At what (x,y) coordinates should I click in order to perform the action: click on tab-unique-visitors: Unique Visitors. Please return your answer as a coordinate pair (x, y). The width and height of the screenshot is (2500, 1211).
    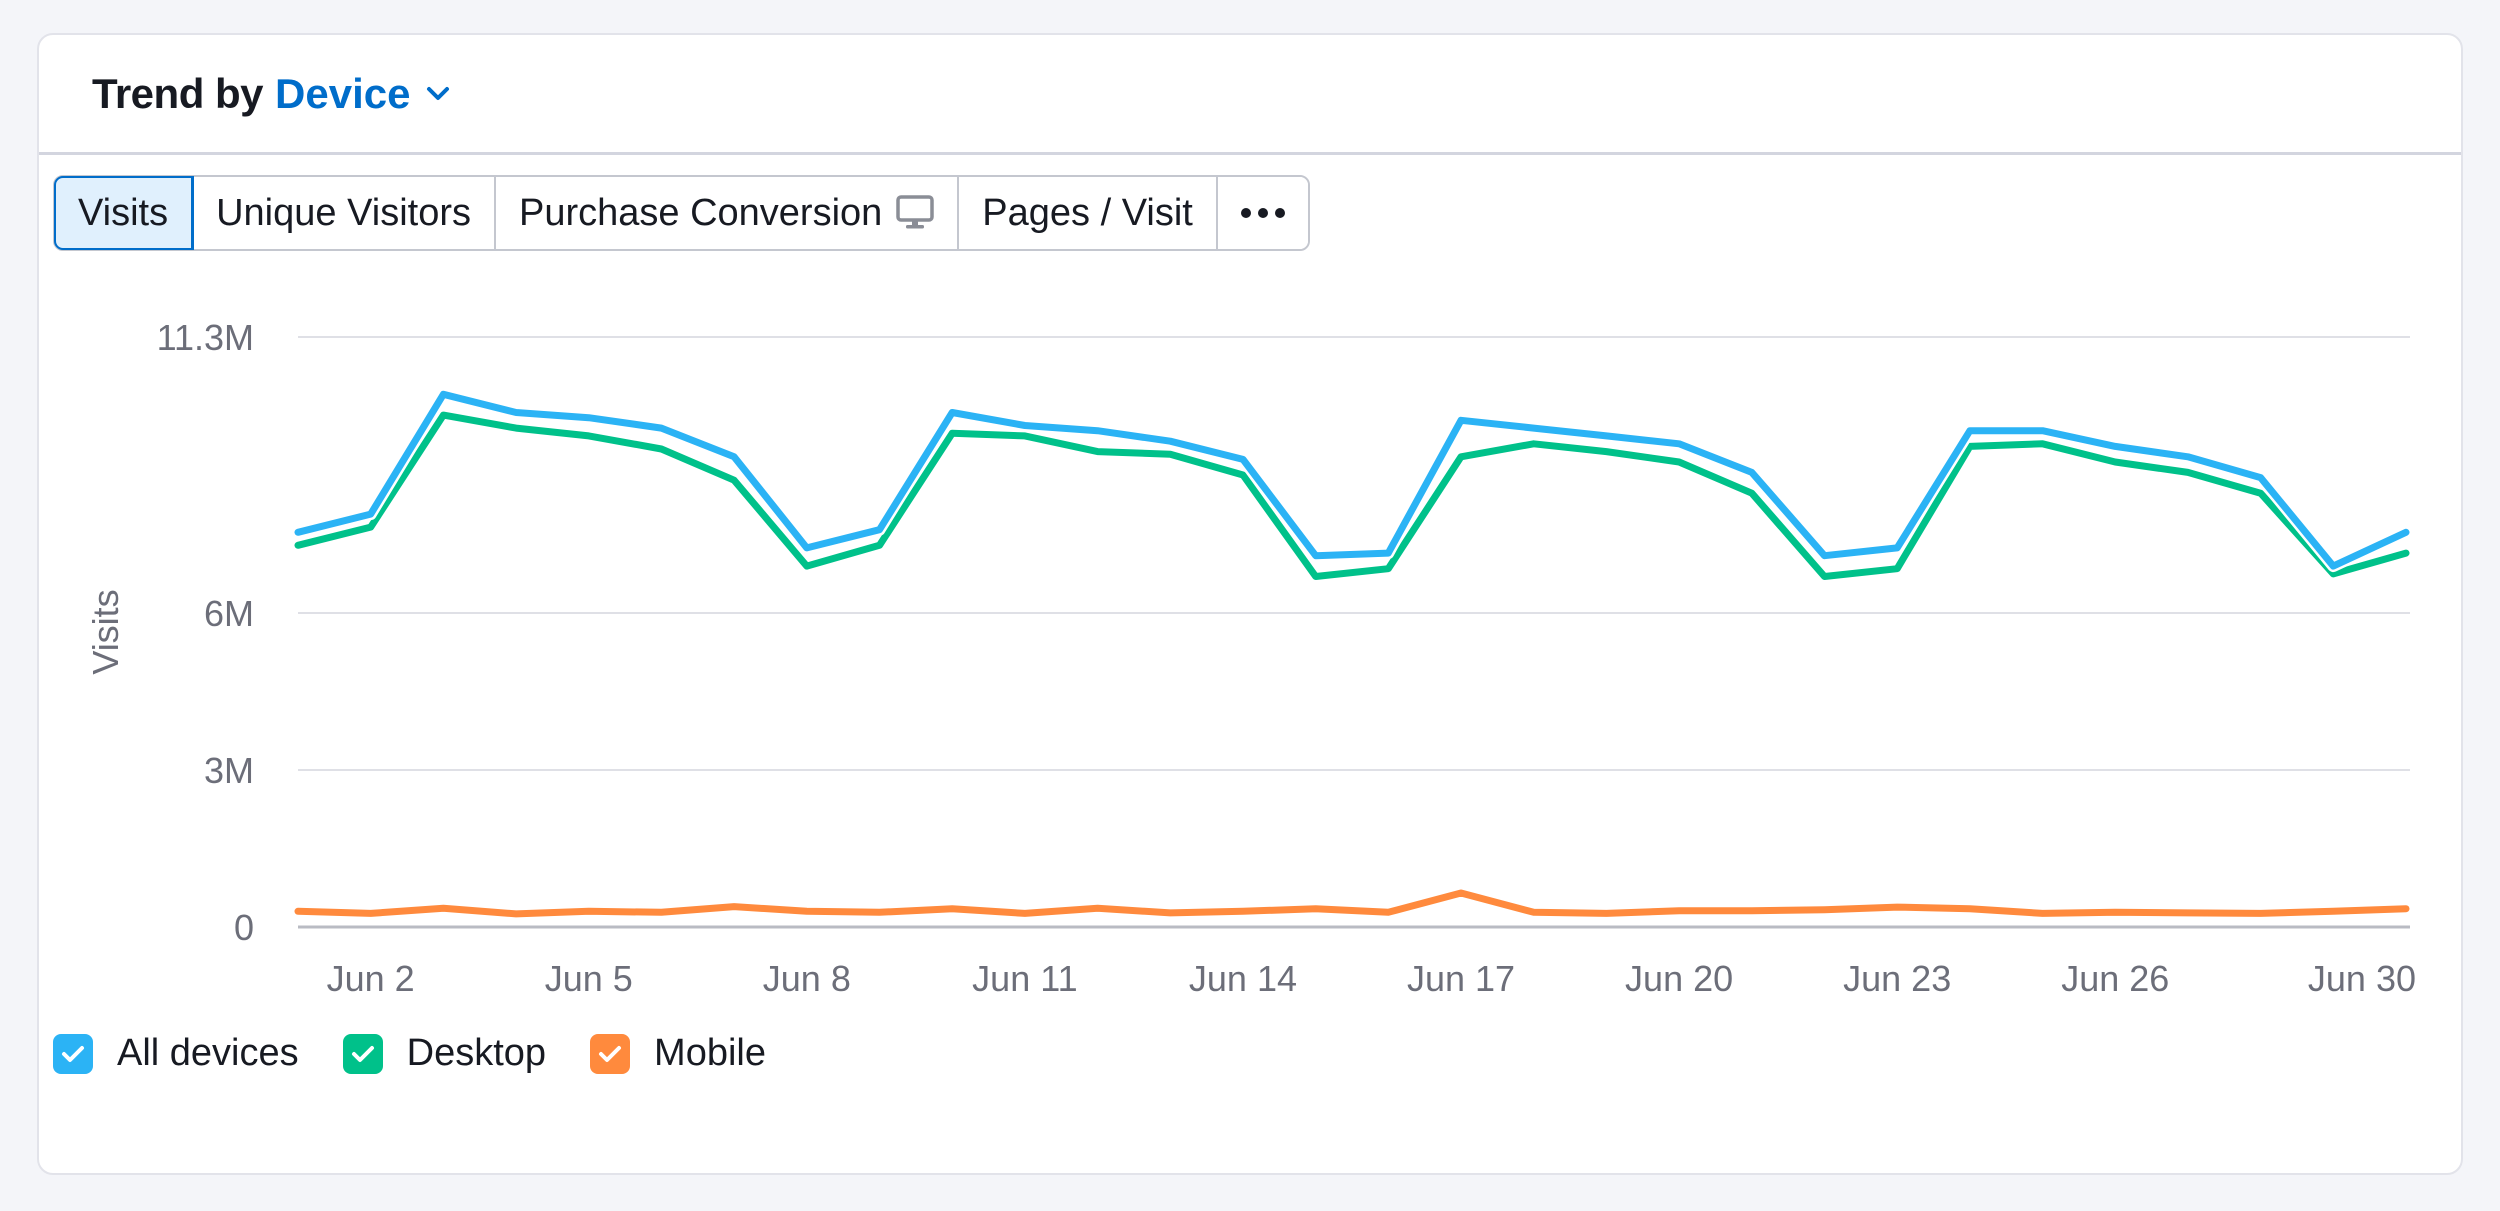
    Looking at the image, I should click on (344, 213).